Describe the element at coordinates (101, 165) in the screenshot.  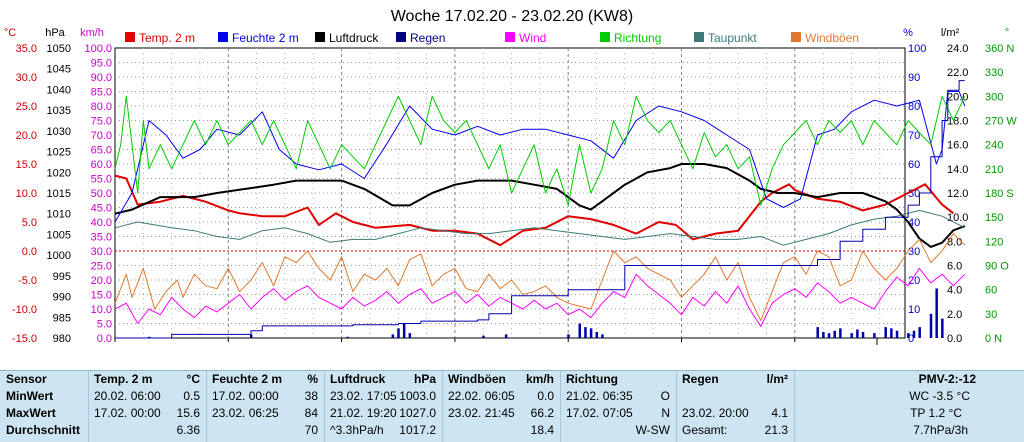
I see `tick-label-wind: 60.0` at that location.